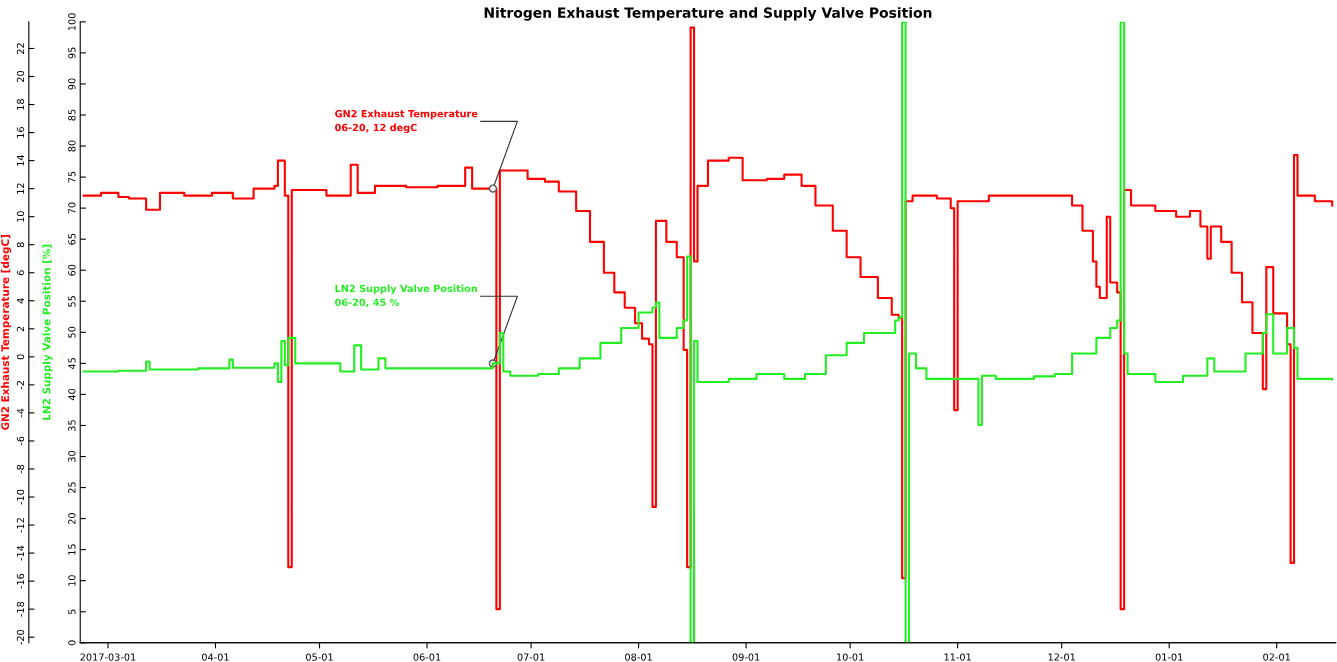 The image size is (1337, 662). What do you see at coordinates (20, 76) in the screenshot?
I see `y-tick-label: 20` at bounding box center [20, 76].